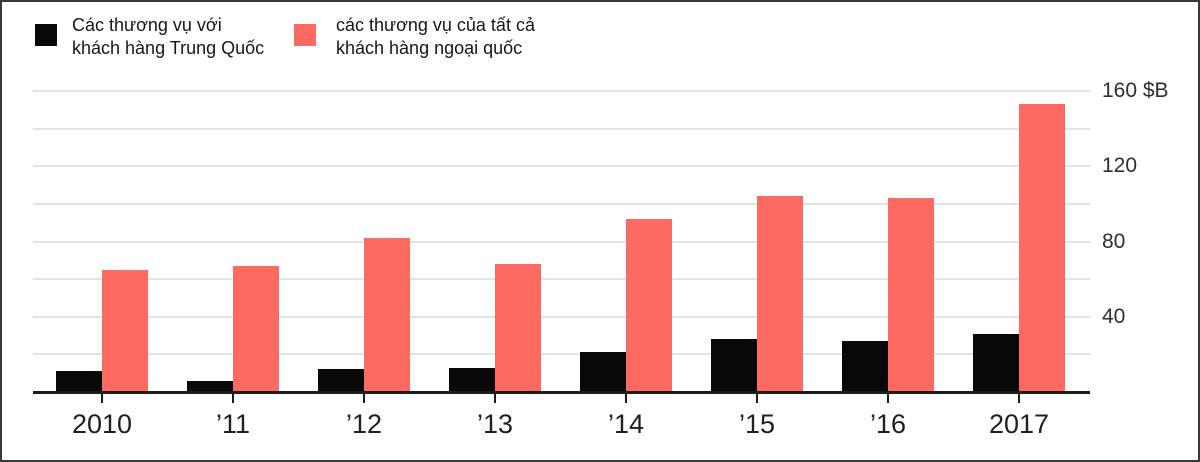 The width and height of the screenshot is (1200, 462). I want to click on bar-foreign-2017, so click(1042, 248).